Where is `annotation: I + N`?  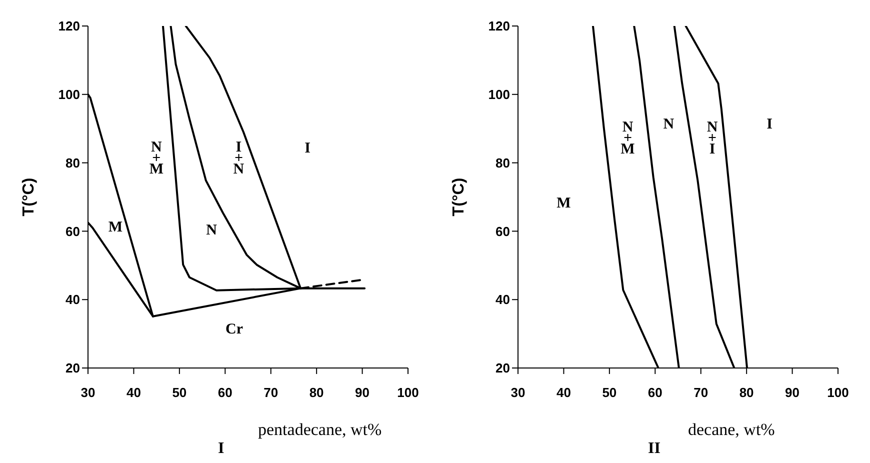
annotation: I + N is located at coordinates (238, 159).